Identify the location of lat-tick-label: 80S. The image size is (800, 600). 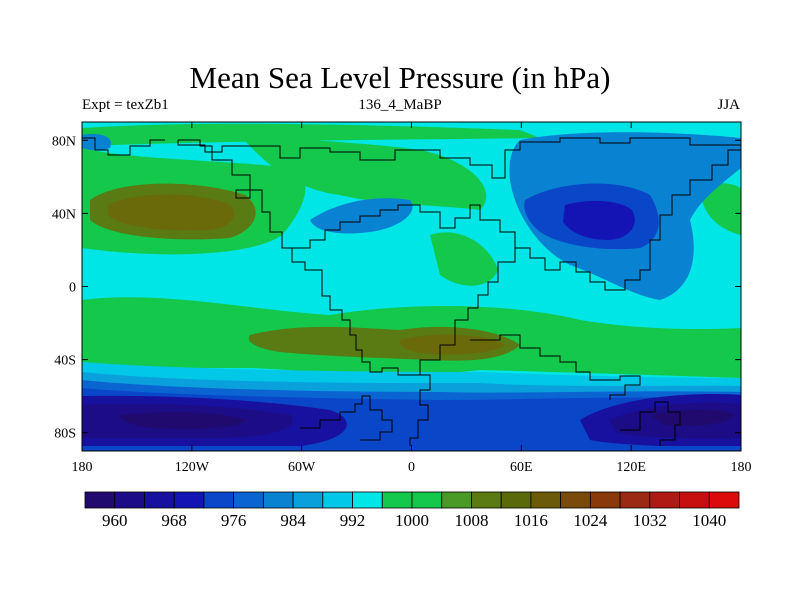
(65, 434).